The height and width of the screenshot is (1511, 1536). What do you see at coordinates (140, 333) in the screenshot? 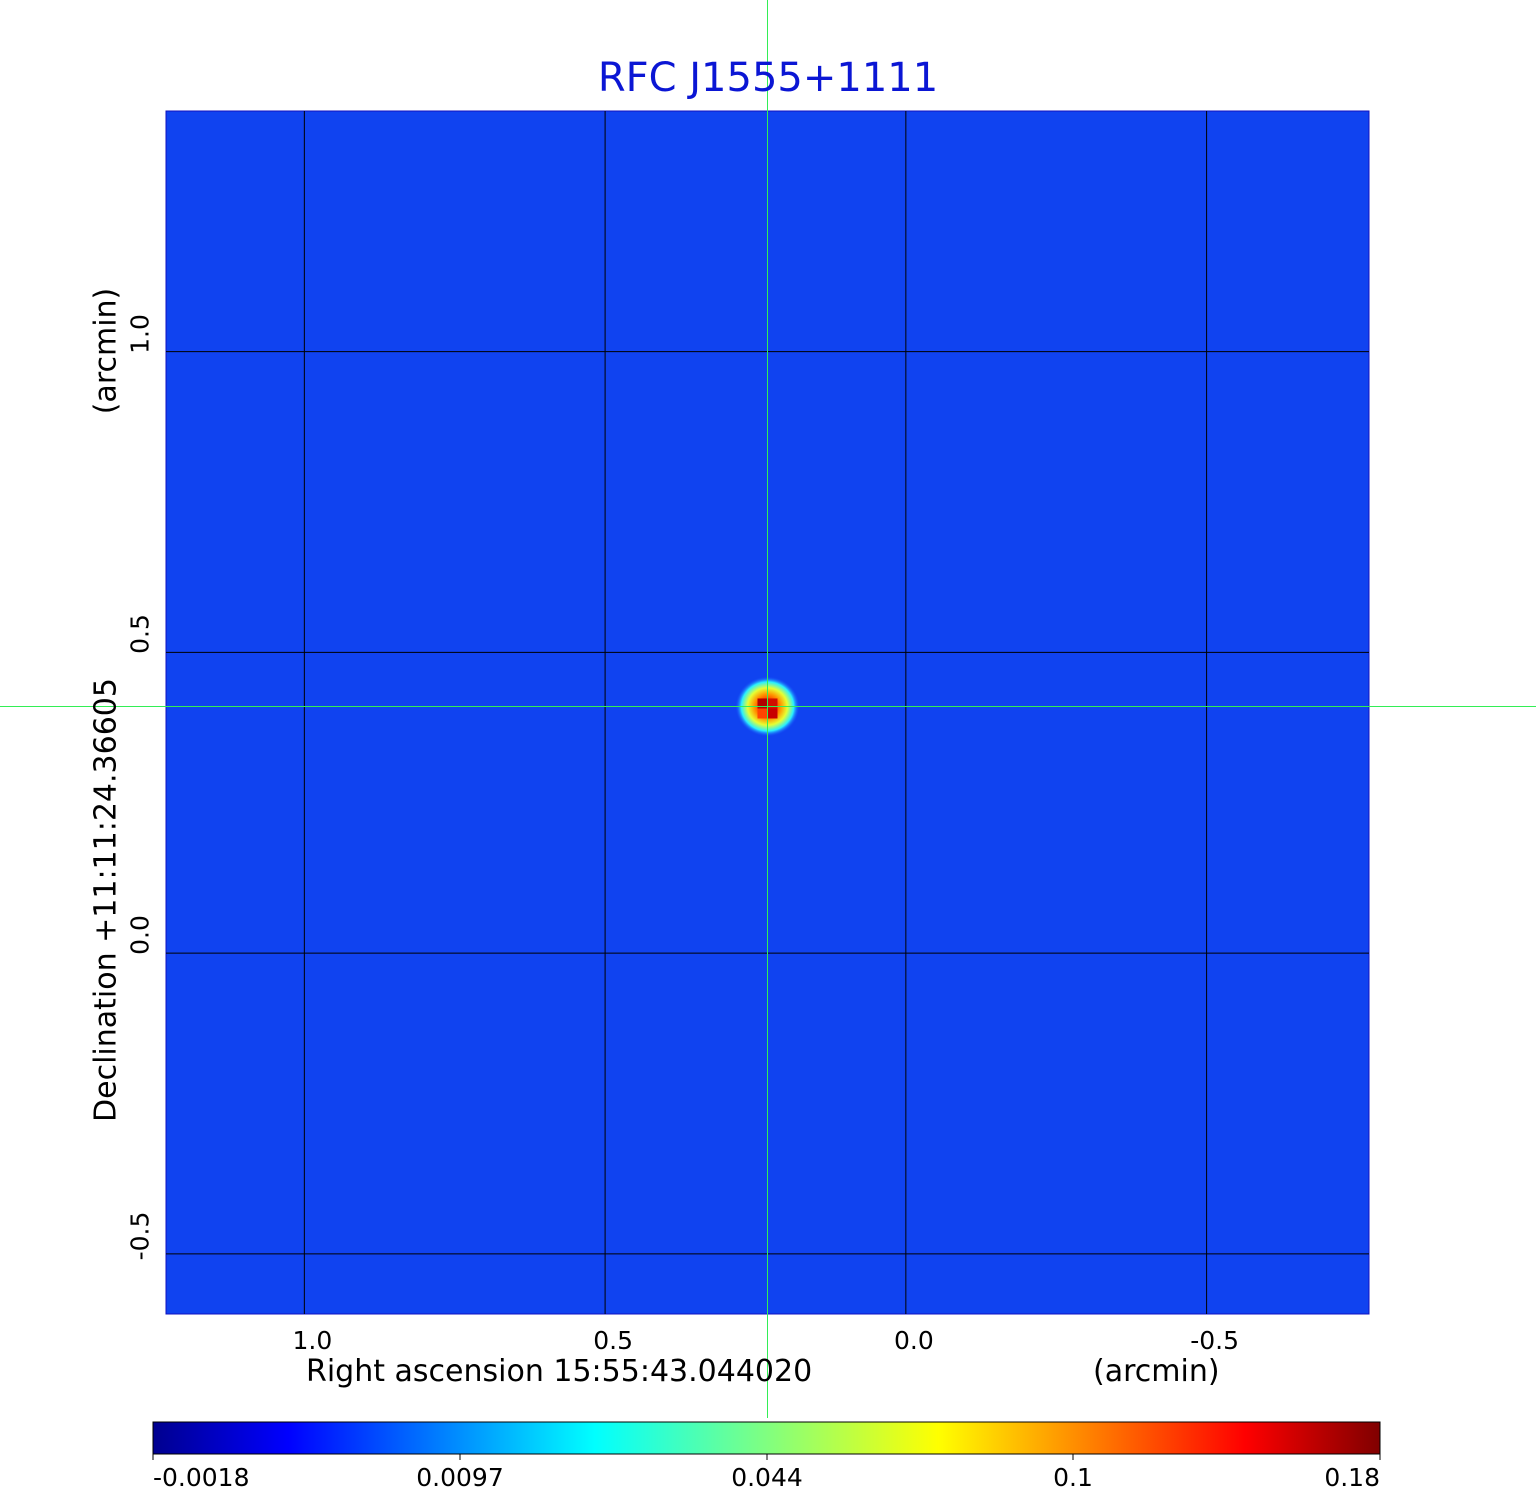
I see `y-tick-label: 1.0` at bounding box center [140, 333].